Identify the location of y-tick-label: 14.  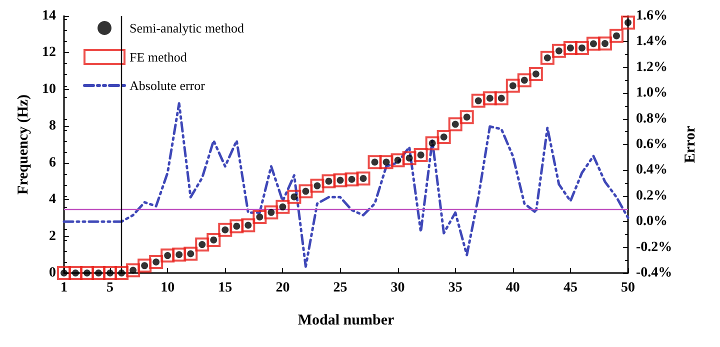
(49, 16).